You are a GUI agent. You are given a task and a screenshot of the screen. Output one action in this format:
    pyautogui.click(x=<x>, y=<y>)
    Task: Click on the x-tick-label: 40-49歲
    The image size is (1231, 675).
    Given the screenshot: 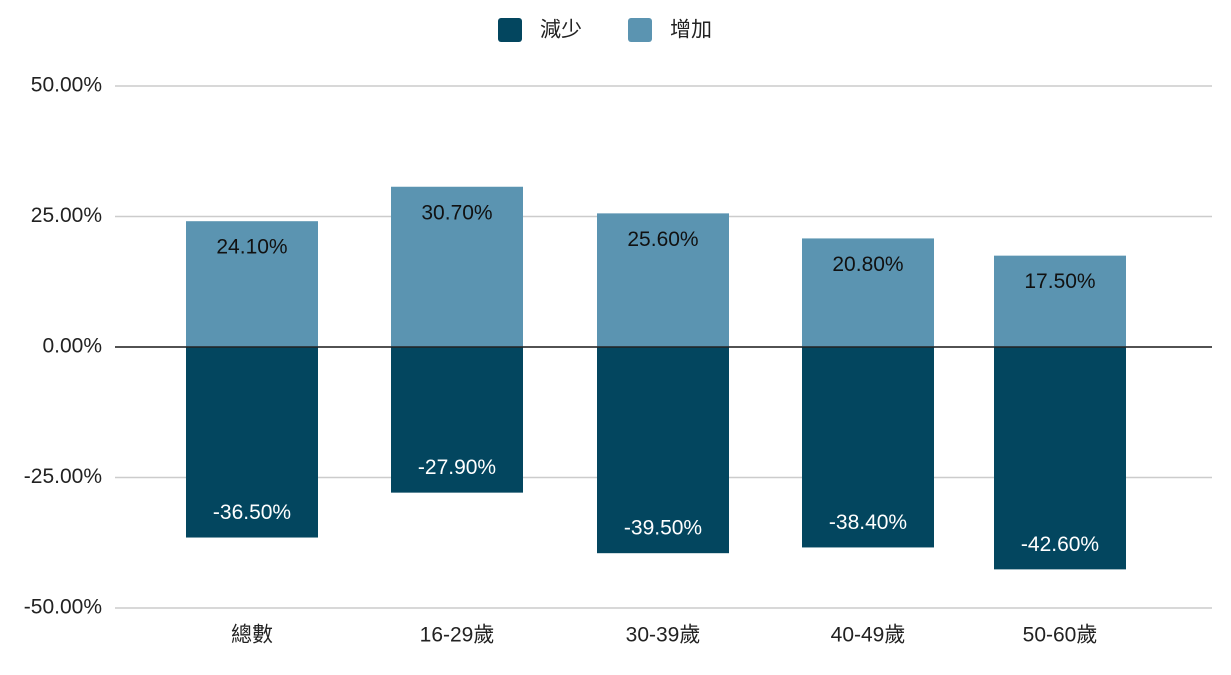 What is the action you would take?
    pyautogui.click(x=868, y=635)
    